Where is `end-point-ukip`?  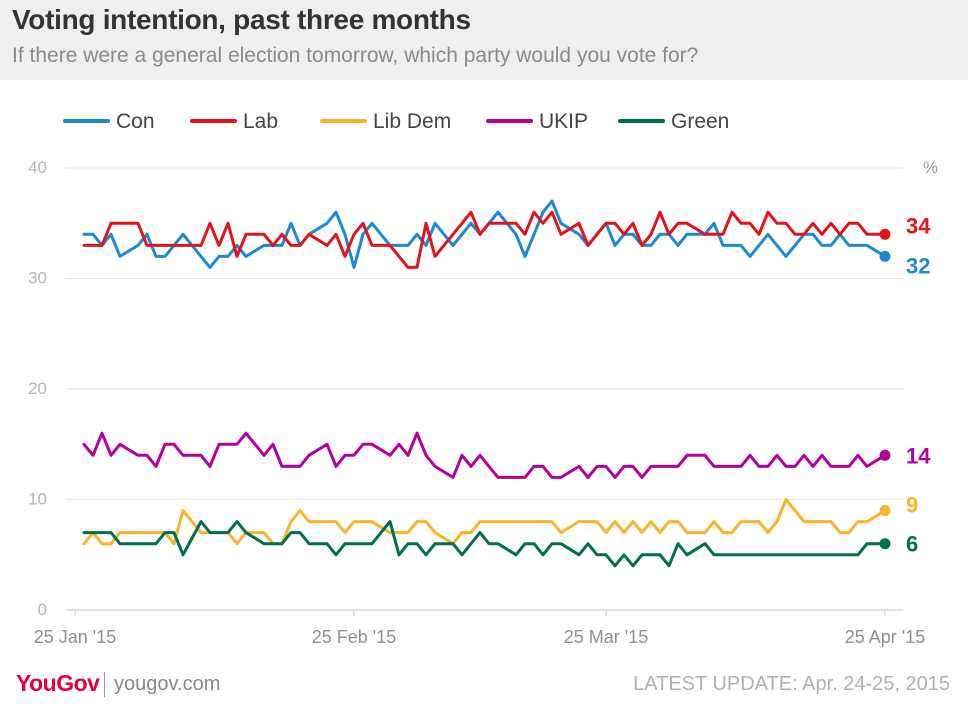 end-point-ukip is located at coordinates (885, 455).